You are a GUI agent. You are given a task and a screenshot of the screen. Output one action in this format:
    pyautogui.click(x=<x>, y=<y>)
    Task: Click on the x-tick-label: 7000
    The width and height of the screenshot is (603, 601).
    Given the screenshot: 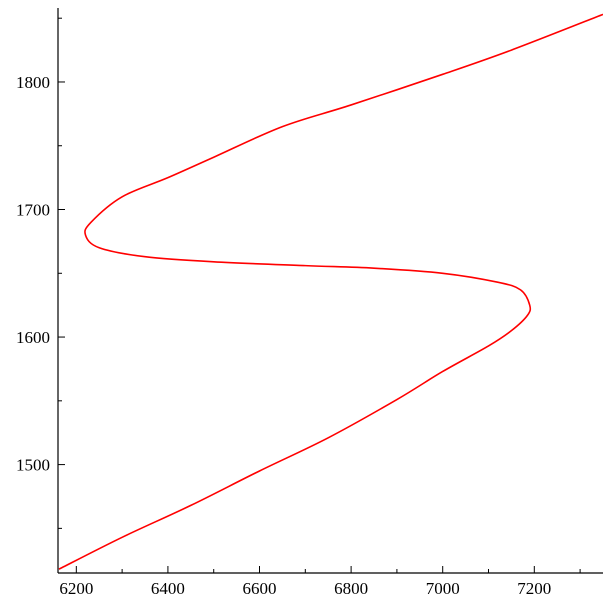 What is the action you would take?
    pyautogui.click(x=443, y=588)
    